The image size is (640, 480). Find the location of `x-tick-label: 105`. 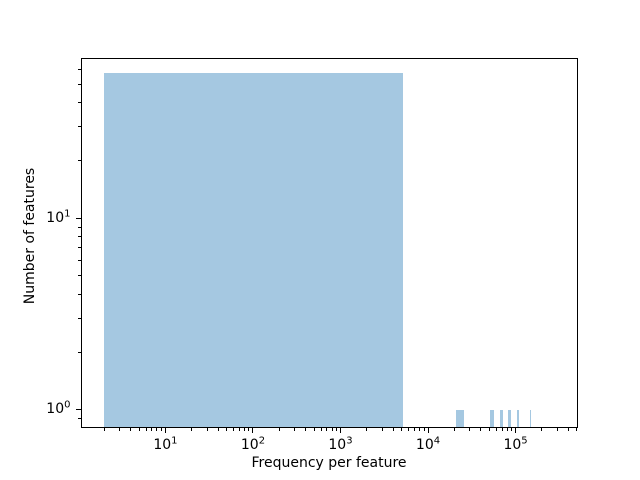

x-tick-label: 105 is located at coordinates (515, 444).